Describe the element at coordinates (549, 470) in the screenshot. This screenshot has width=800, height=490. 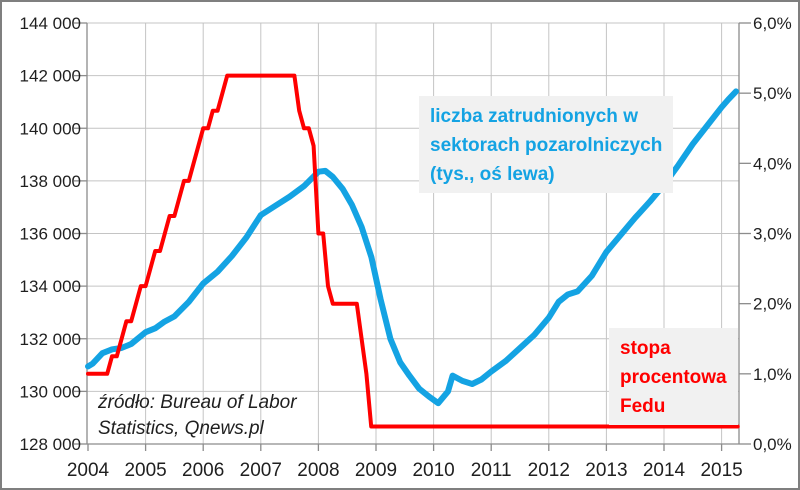
I see `x-axis-label: 2012` at that location.